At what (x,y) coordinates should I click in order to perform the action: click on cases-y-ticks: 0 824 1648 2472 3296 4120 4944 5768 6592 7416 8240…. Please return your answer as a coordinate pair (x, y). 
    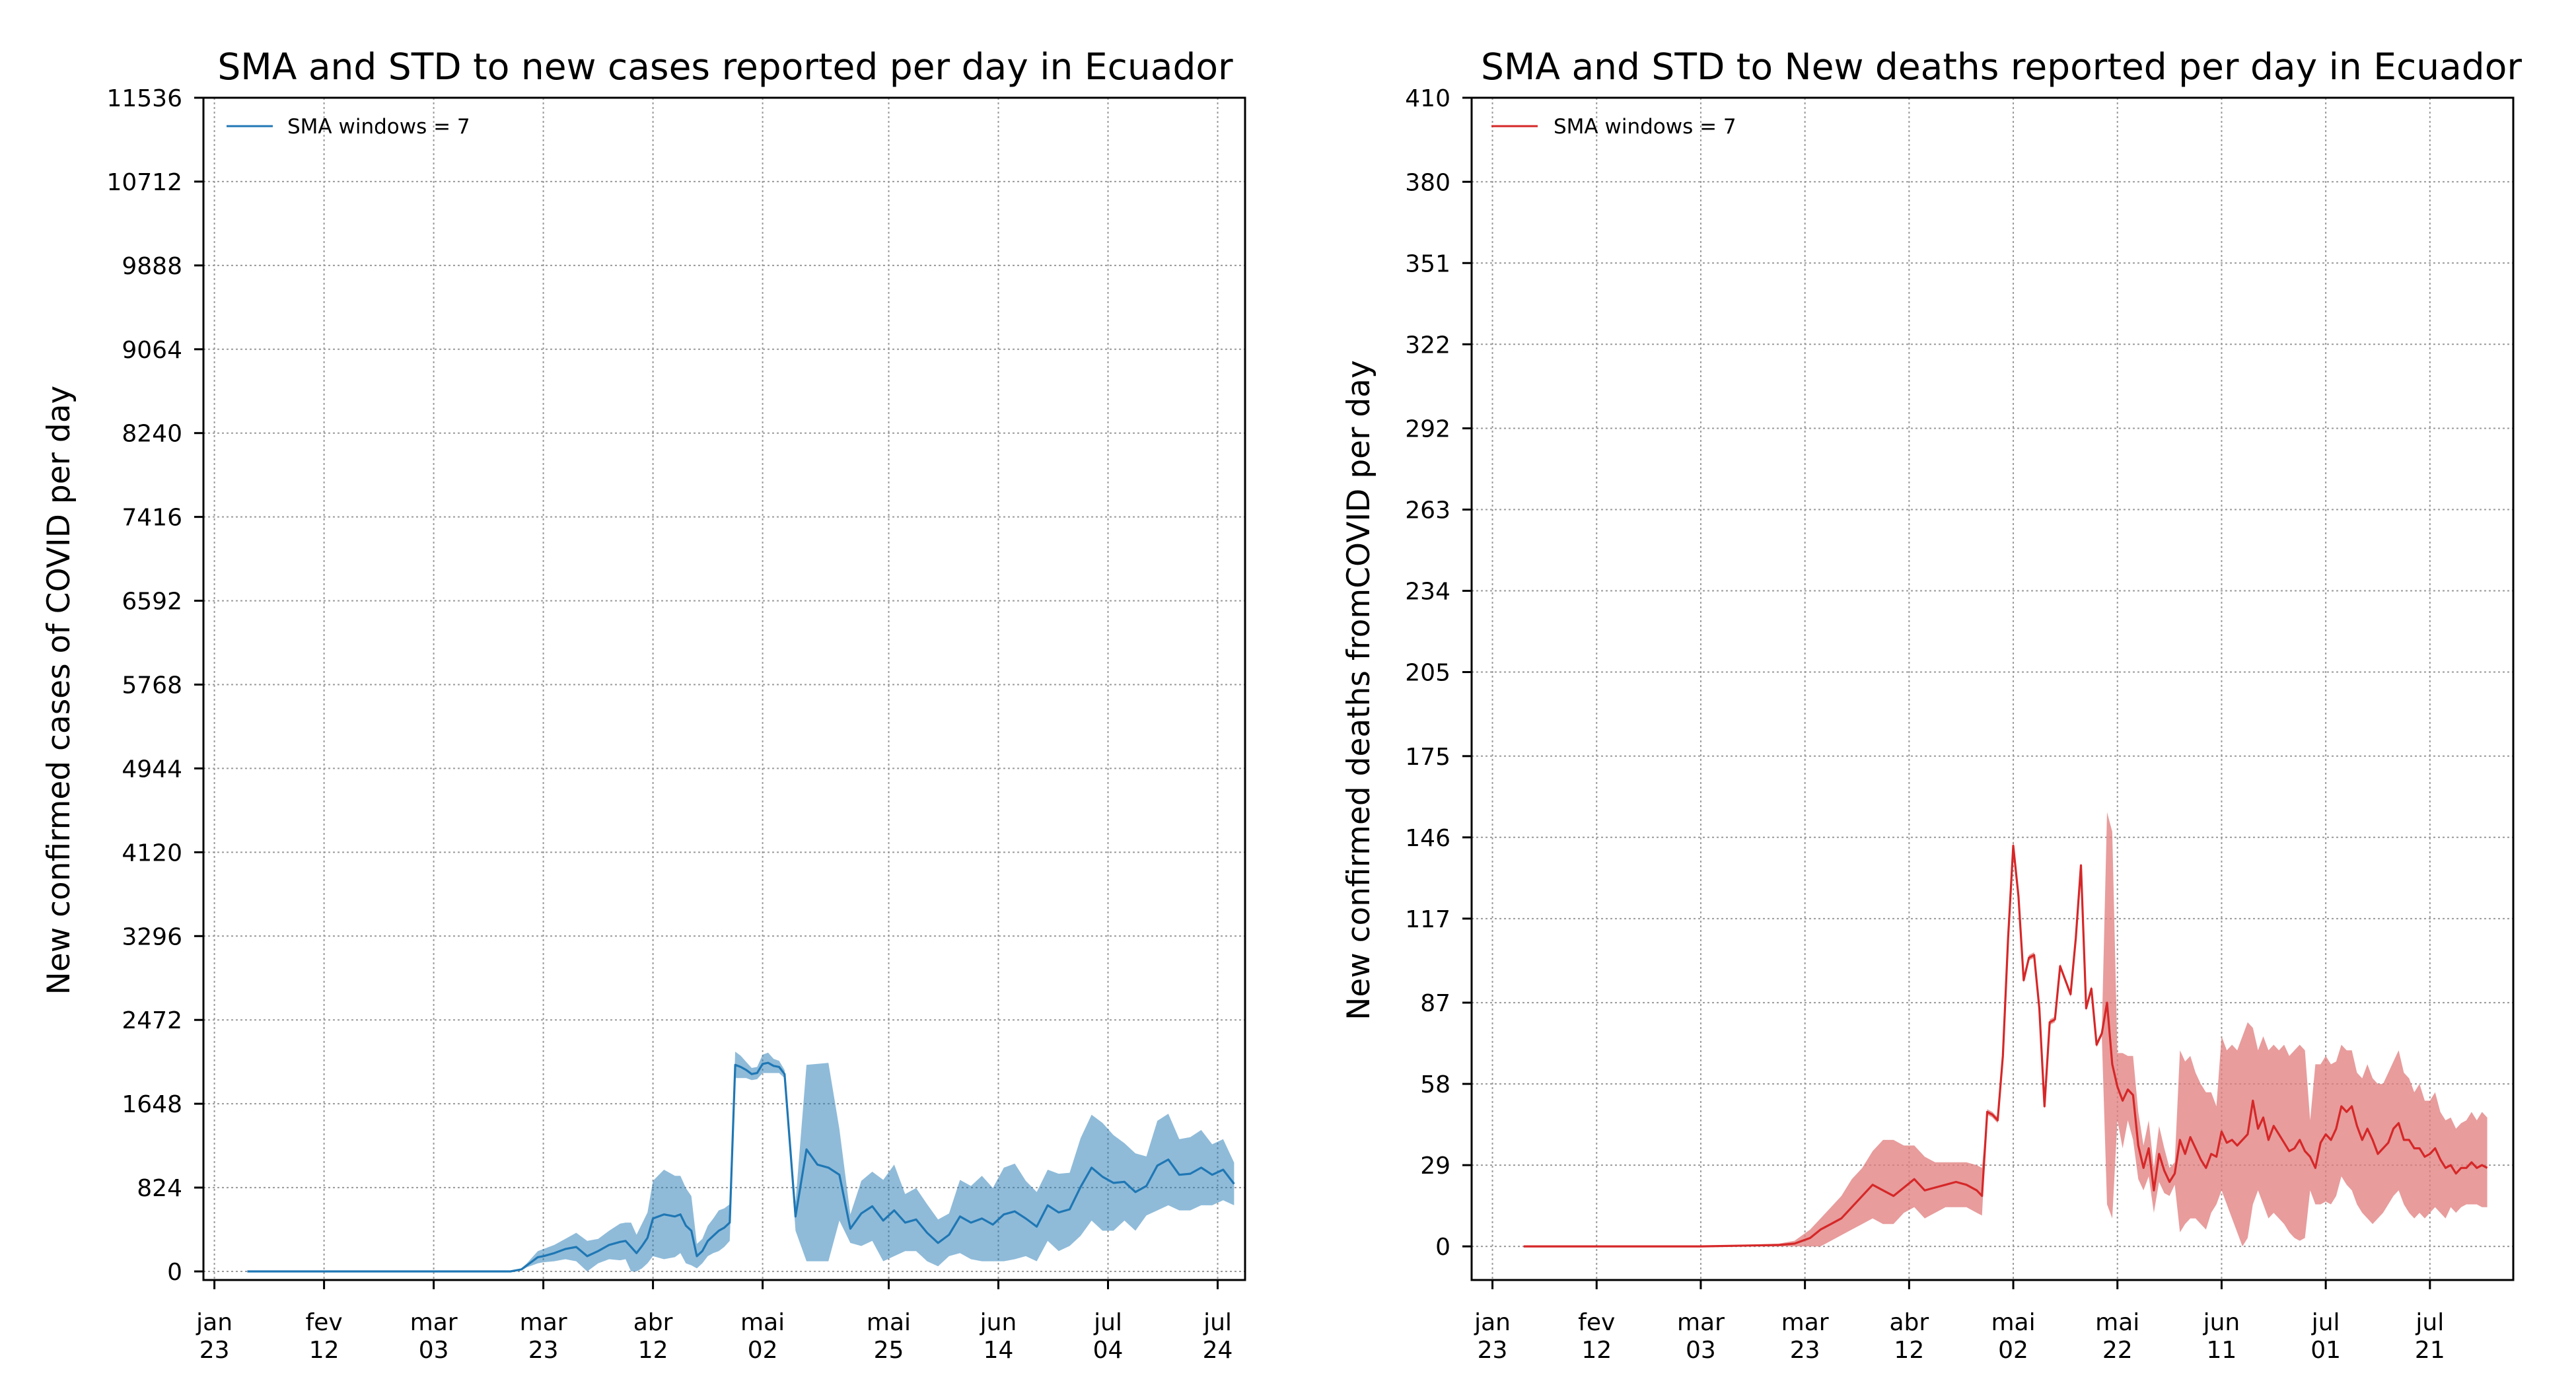
    Looking at the image, I should click on (154, 685).